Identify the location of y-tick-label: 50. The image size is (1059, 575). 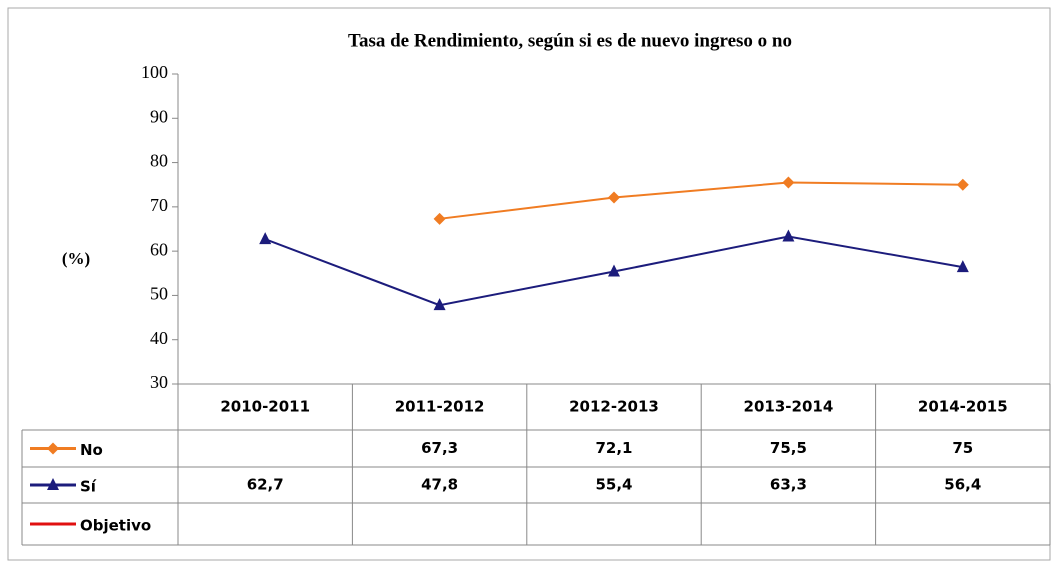
(159, 294).